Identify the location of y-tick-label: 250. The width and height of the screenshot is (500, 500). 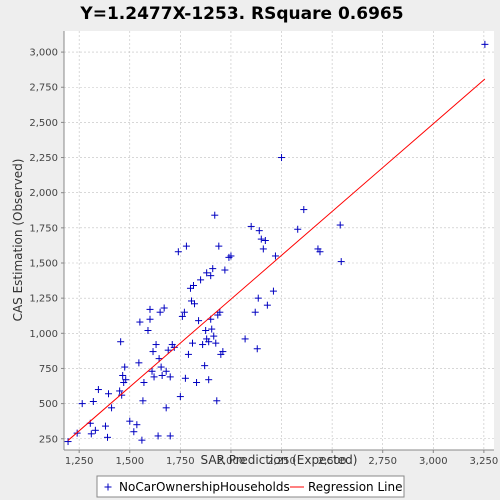
(48, 439).